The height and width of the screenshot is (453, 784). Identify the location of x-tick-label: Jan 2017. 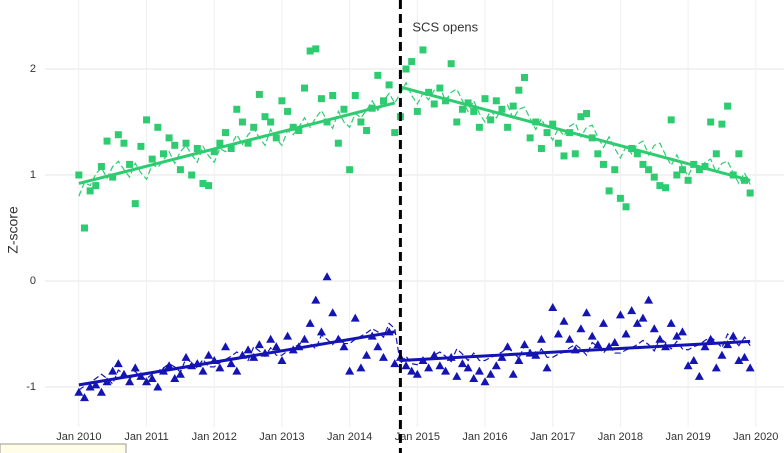
(552, 437).